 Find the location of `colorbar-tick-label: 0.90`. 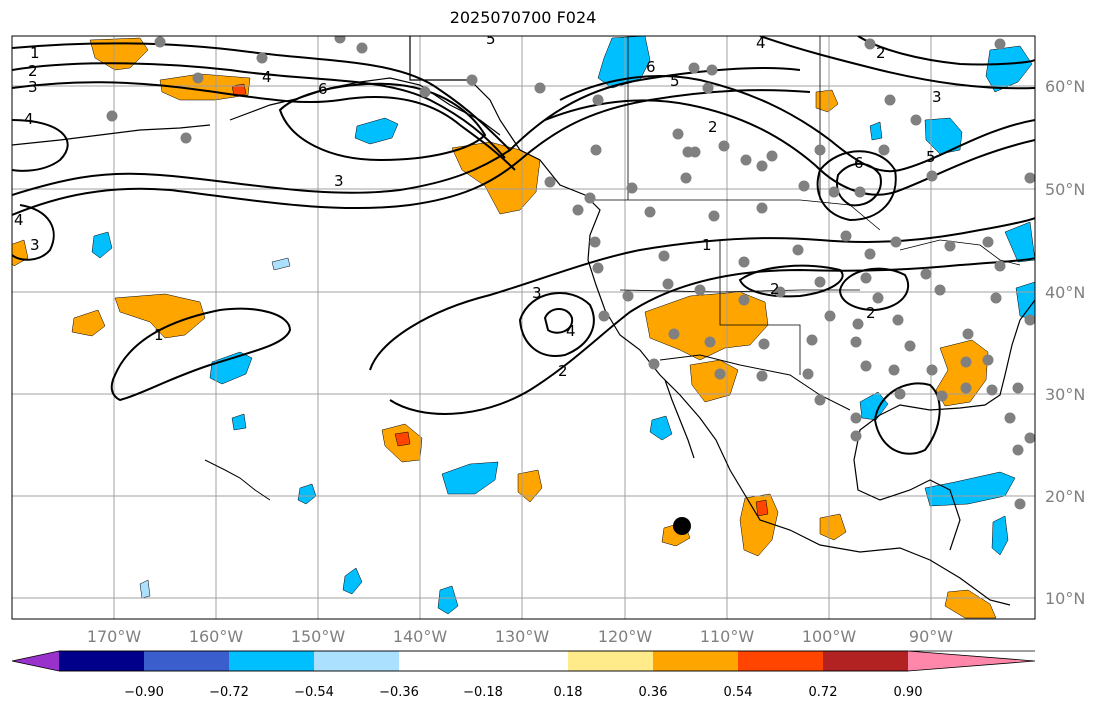

colorbar-tick-label: 0.90 is located at coordinates (908, 692).